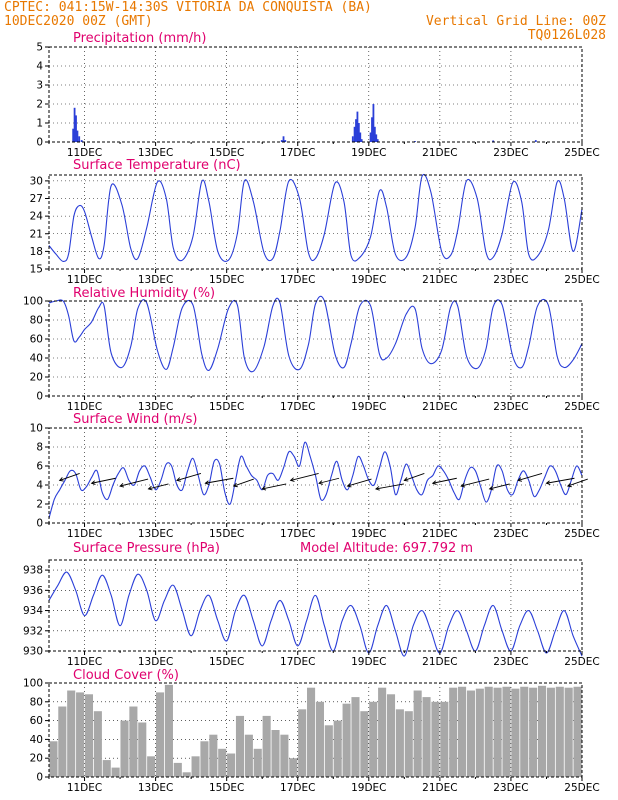 This screenshot has width=618, height=800. What do you see at coordinates (36, 759) in the screenshot?
I see `y-tick-label: 20` at bounding box center [36, 759].